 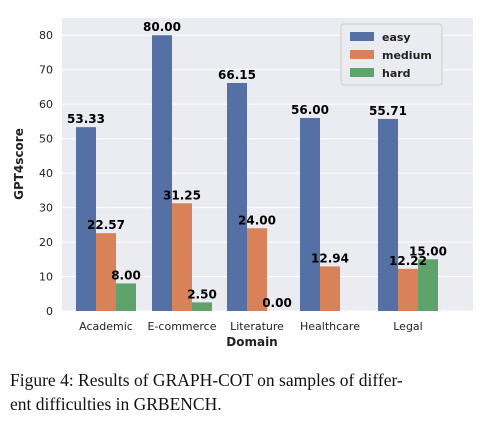 I want to click on data-label-medium: 31.25, so click(x=182, y=195).